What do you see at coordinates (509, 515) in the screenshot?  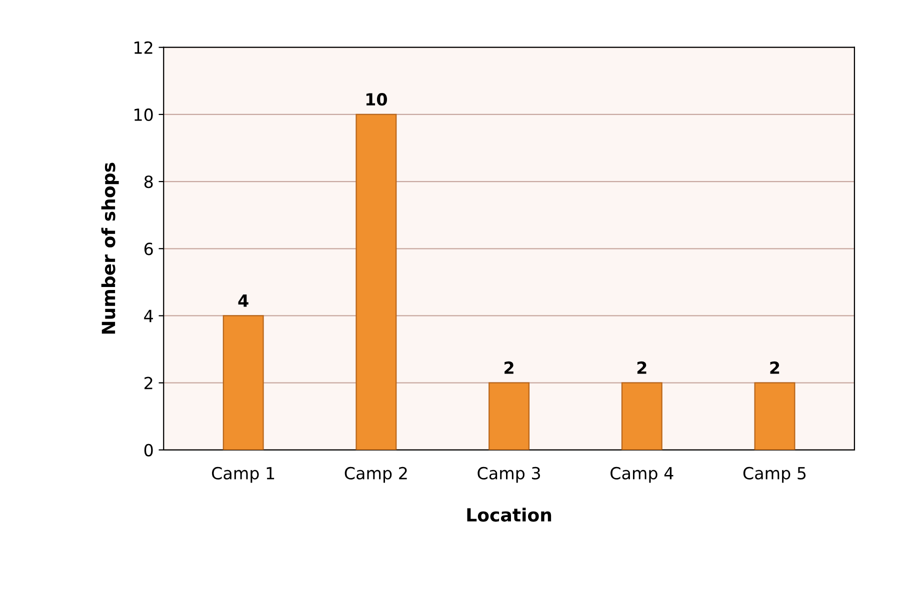 I see `x-axis-title: Location` at bounding box center [509, 515].